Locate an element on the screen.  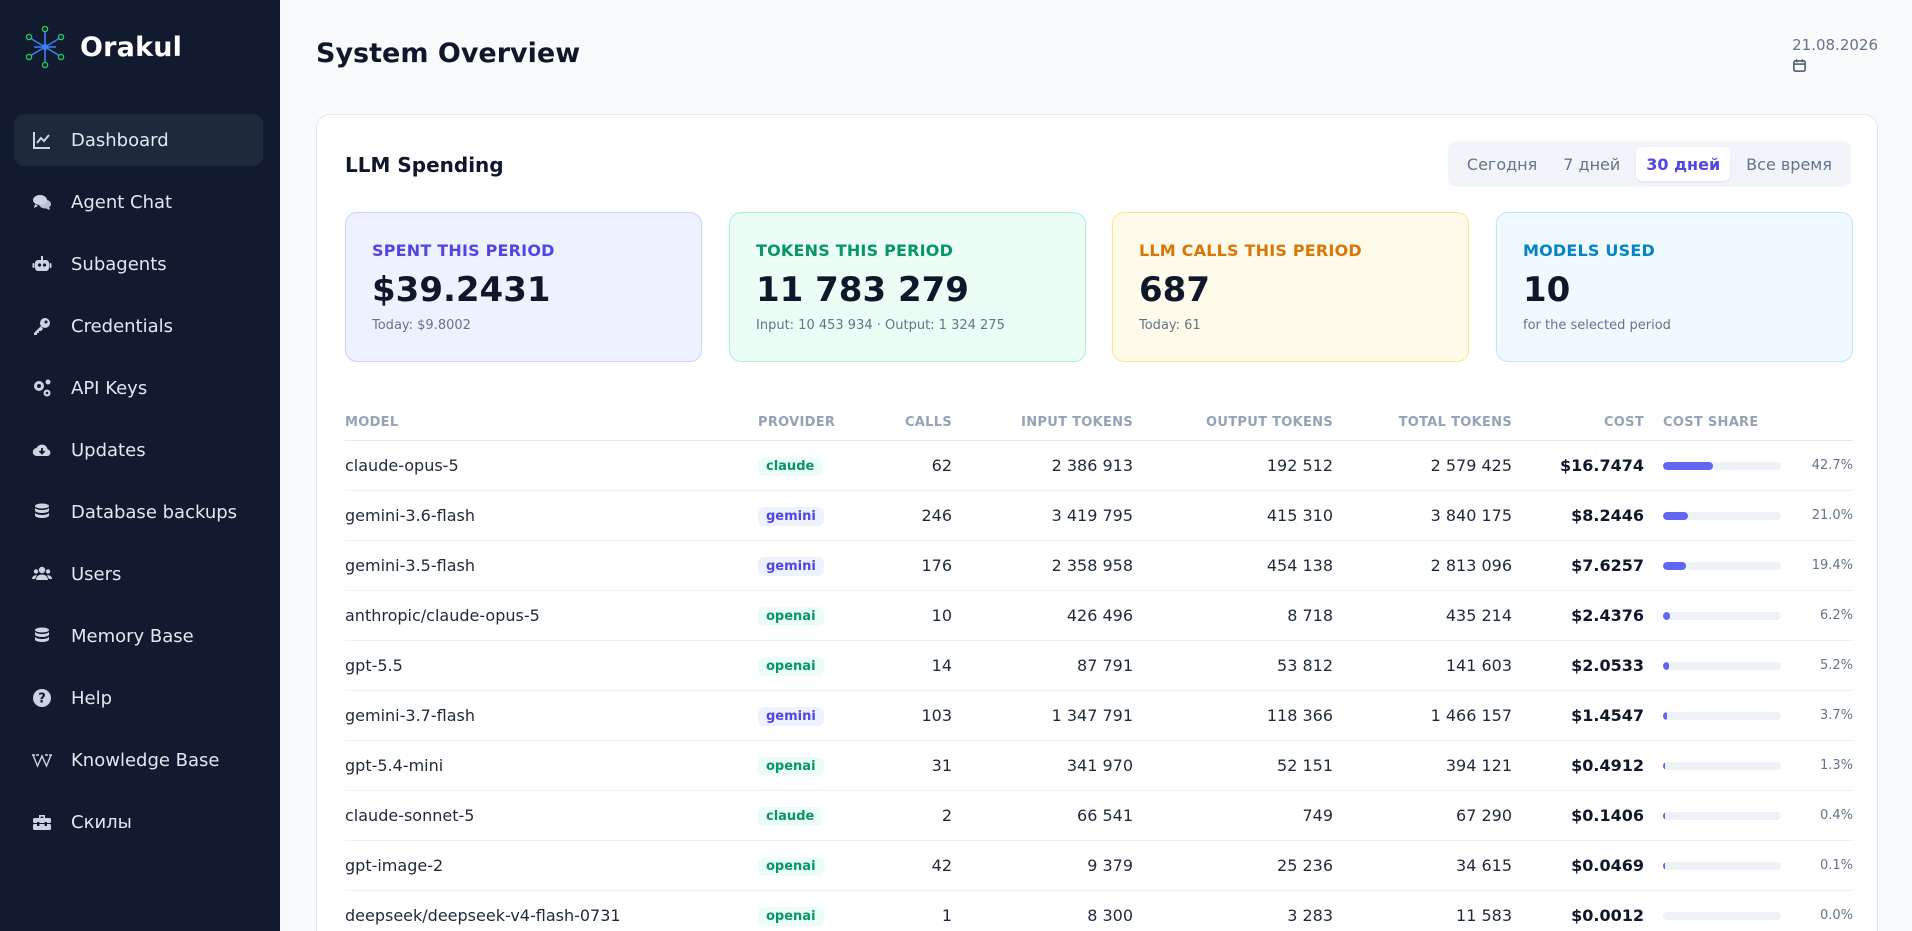
cost-cell: $1.4547 is located at coordinates (1607, 715).